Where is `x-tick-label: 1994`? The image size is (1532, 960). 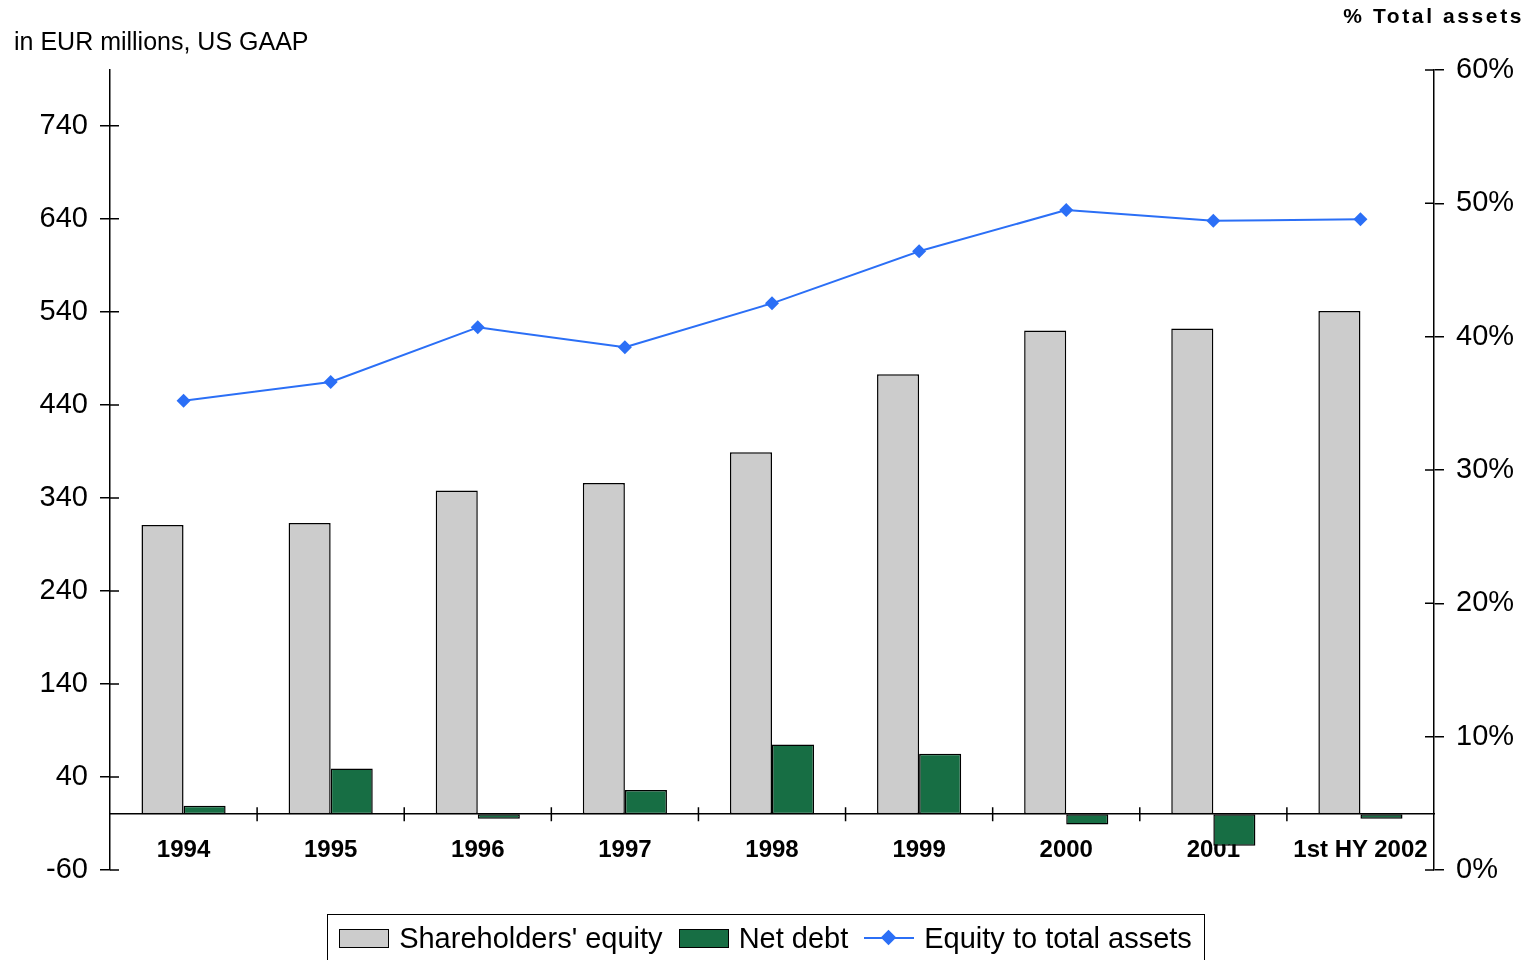 x-tick-label: 1994 is located at coordinates (183, 849).